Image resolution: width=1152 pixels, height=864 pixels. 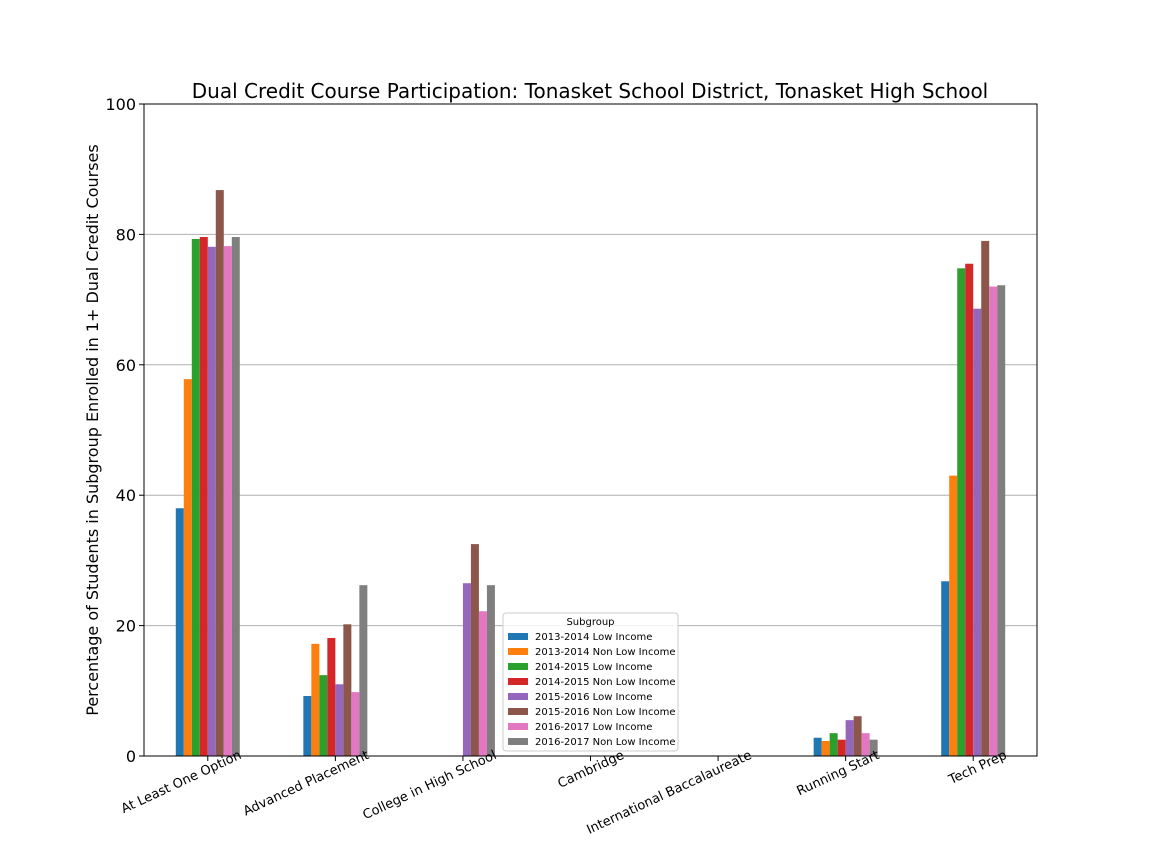 What do you see at coordinates (605, 652) in the screenshot?
I see `legend-entry: 2013-2014 Non Low Income` at bounding box center [605, 652].